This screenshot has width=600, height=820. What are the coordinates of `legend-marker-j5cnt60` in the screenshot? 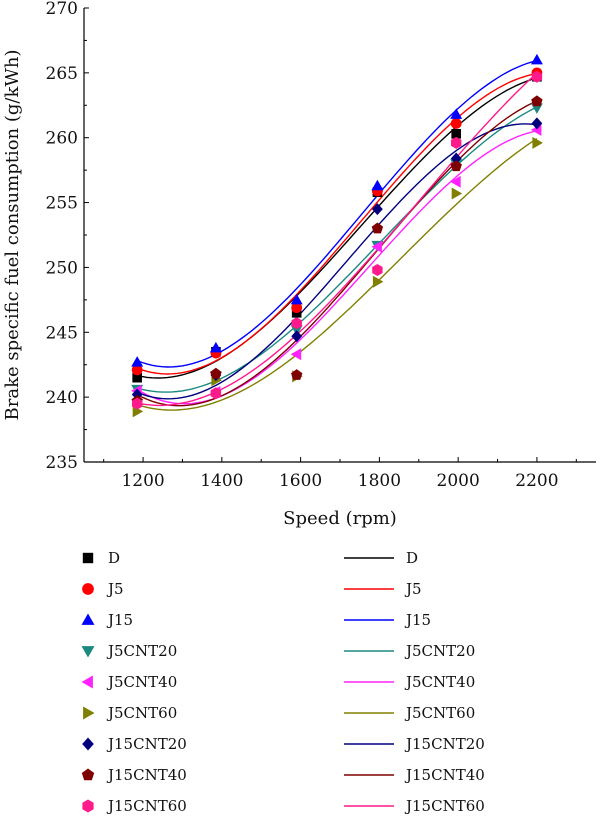 It's located at (89, 713).